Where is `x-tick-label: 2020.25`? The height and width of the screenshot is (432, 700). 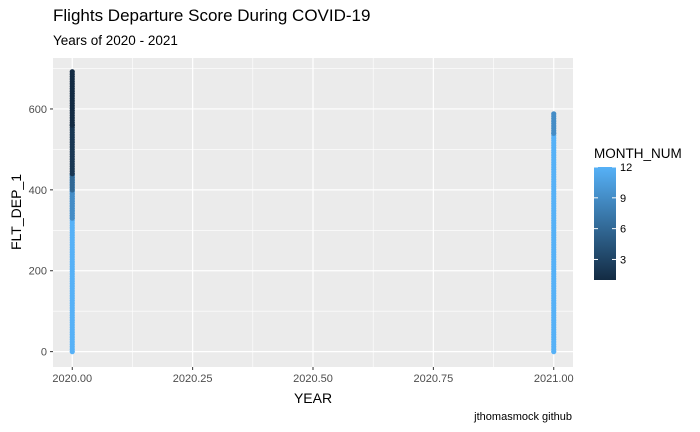 x-tick-label: 2020.25 is located at coordinates (193, 379).